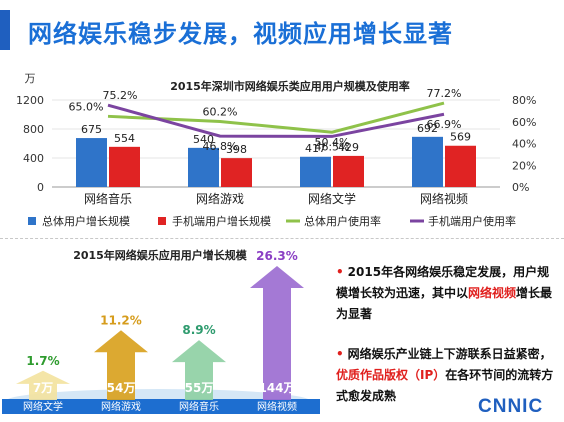 The width and height of the screenshot is (564, 422). I want to click on bar-value-label: 569, so click(460, 137).